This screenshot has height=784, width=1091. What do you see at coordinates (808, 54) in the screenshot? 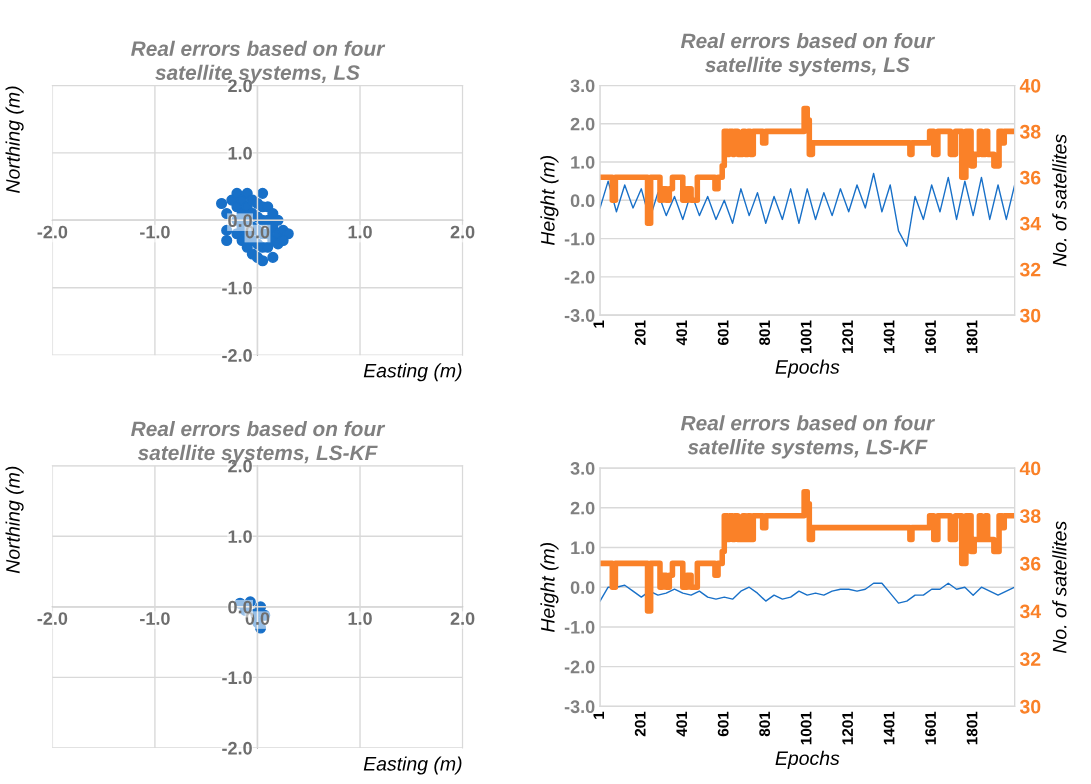
I see `chart-title: Real errors based on four satellite systems, LS` at bounding box center [808, 54].